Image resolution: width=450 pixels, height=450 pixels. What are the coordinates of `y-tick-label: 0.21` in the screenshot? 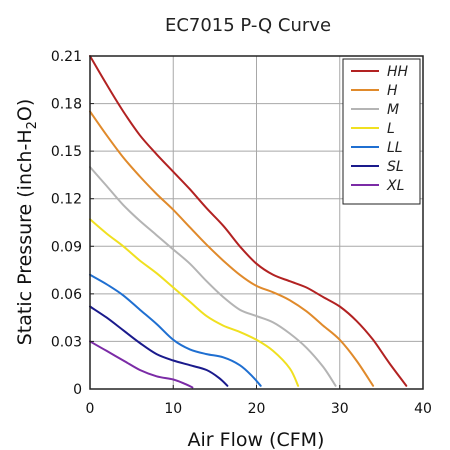 It's located at (66, 57).